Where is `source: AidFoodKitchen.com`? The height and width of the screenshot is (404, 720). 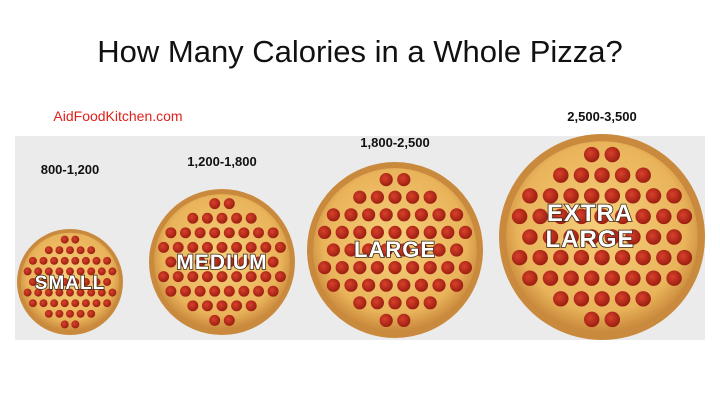
source: AidFoodKitchen.com is located at coordinates (117, 116).